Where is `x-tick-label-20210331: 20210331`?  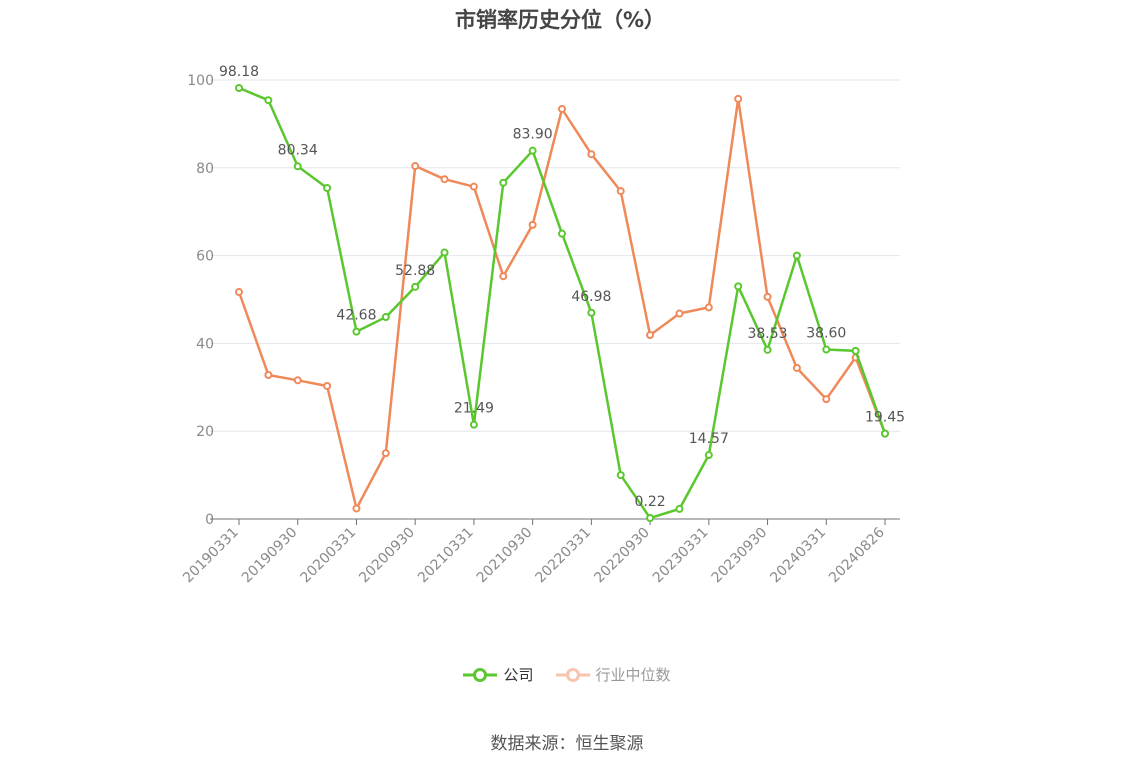 x-tick-label-20210331: 20210331 is located at coordinates (446, 556).